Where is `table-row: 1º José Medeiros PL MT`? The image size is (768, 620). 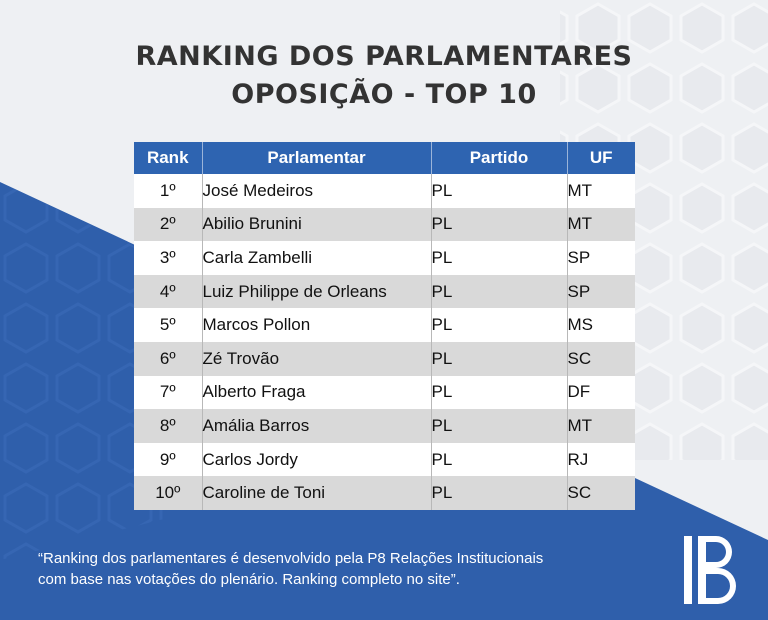 table-row: 1º José Medeiros PL MT is located at coordinates (384, 191).